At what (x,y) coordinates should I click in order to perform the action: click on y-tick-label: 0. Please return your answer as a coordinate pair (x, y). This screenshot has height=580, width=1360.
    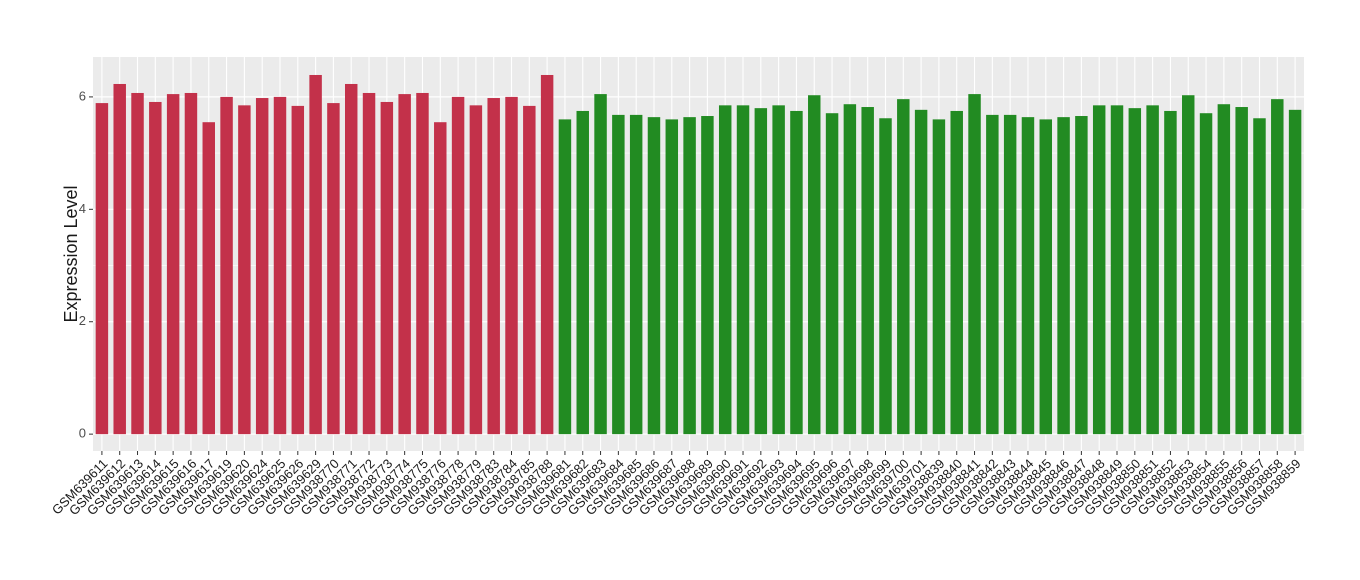
    Looking at the image, I should click on (82, 433).